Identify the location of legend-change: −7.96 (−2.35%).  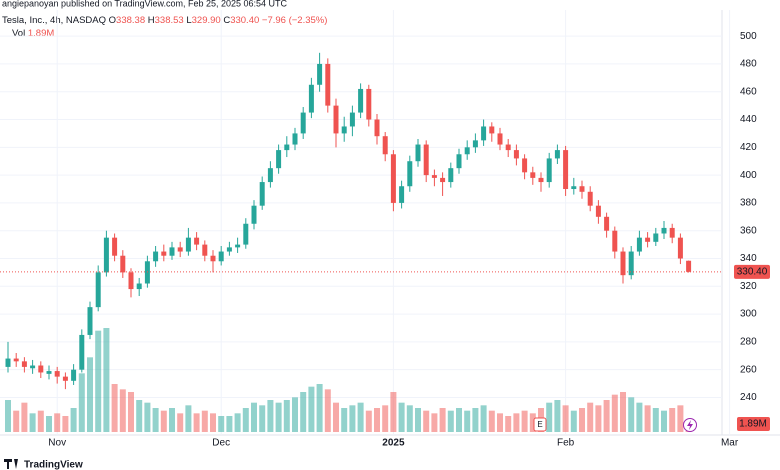
(295, 20).